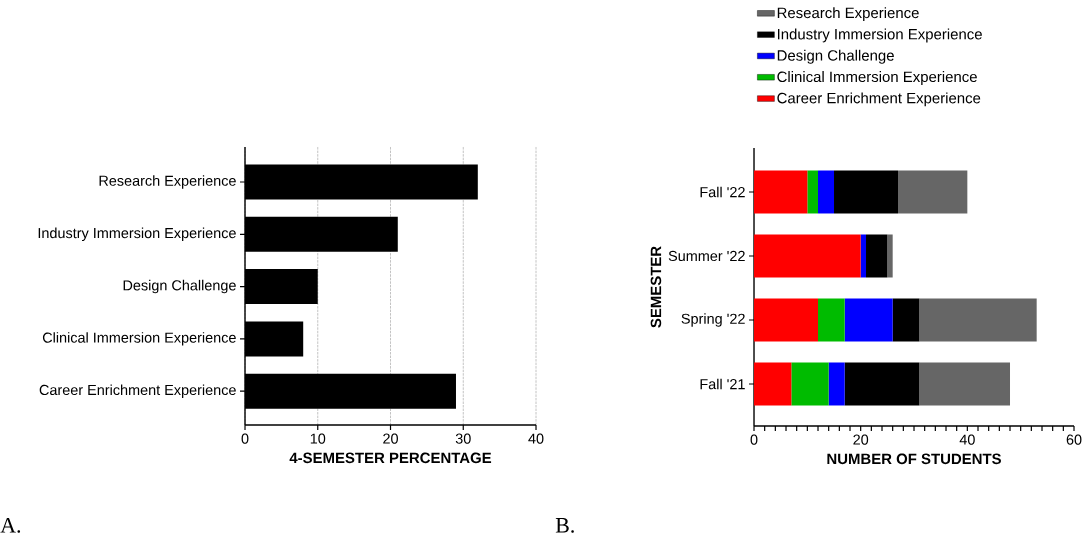 The width and height of the screenshot is (1086, 535). Describe the element at coordinates (656, 287) in the screenshot. I see `y-axis-title: SEMESTER` at that location.